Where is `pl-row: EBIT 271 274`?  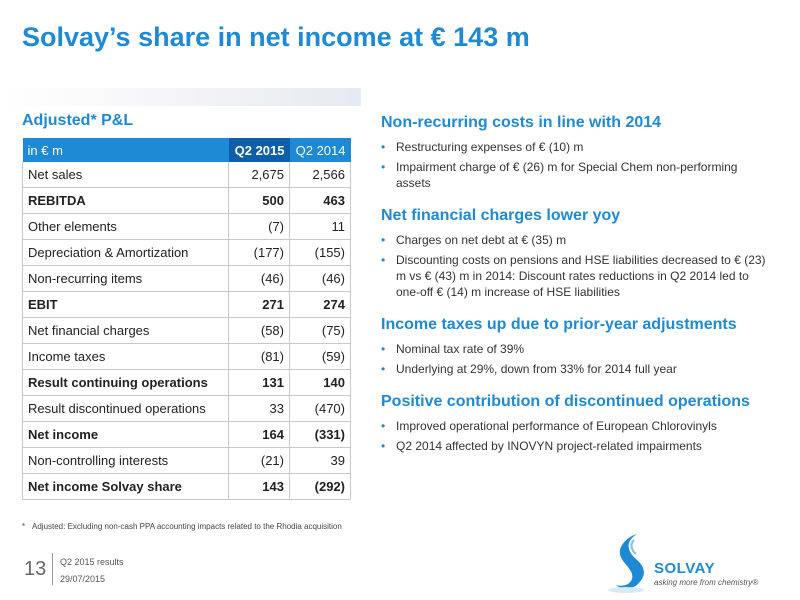 pl-row: EBIT 271 274 is located at coordinates (186, 304).